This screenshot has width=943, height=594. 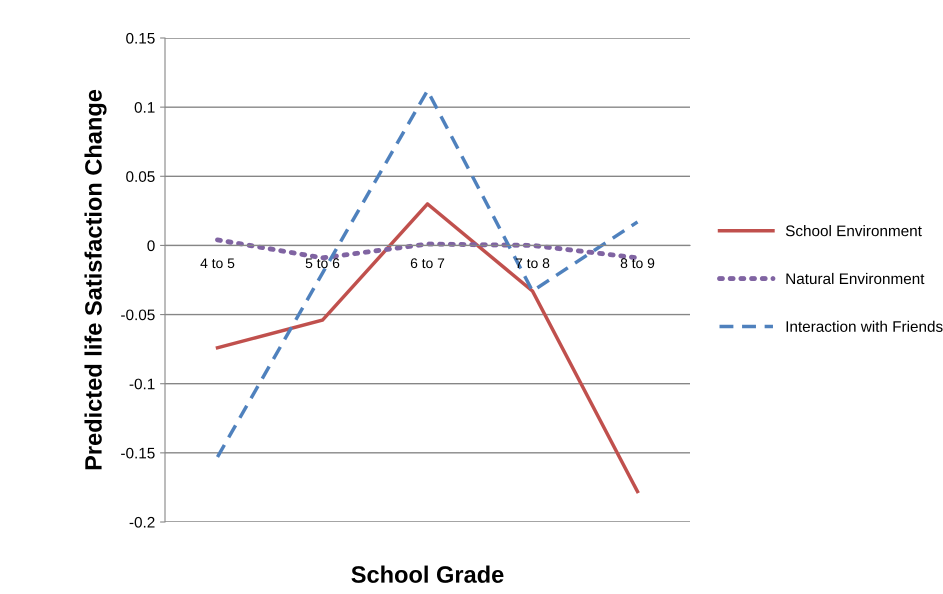 What do you see at coordinates (144, 107) in the screenshot?
I see `y-tick-label: 0.1` at bounding box center [144, 107].